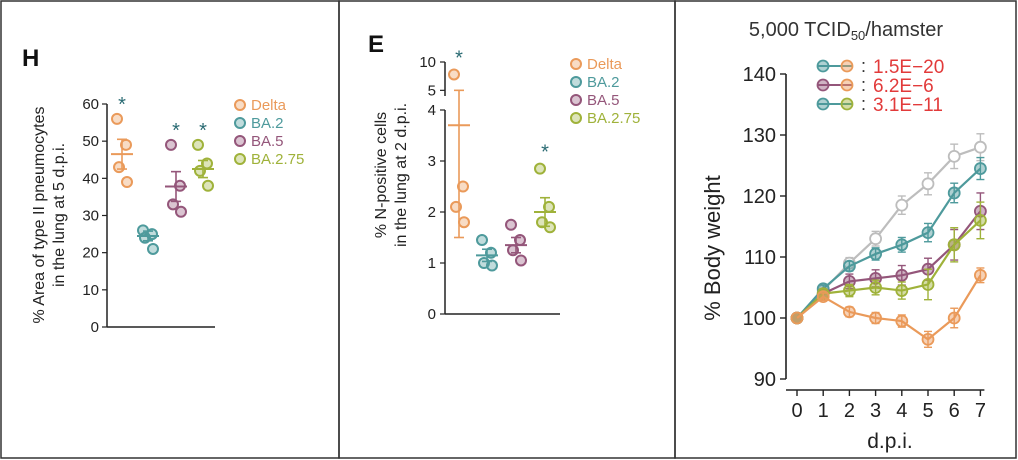 The height and width of the screenshot is (460, 1018). What do you see at coordinates (904, 30) in the screenshot?
I see `title-tail: /hamster` at bounding box center [904, 30].